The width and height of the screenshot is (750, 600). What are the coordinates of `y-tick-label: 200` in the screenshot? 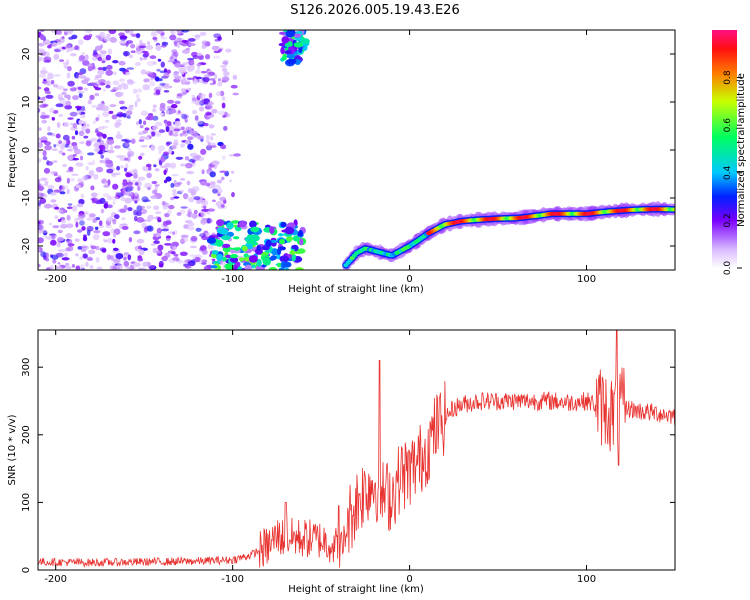 It's located at (26, 434).